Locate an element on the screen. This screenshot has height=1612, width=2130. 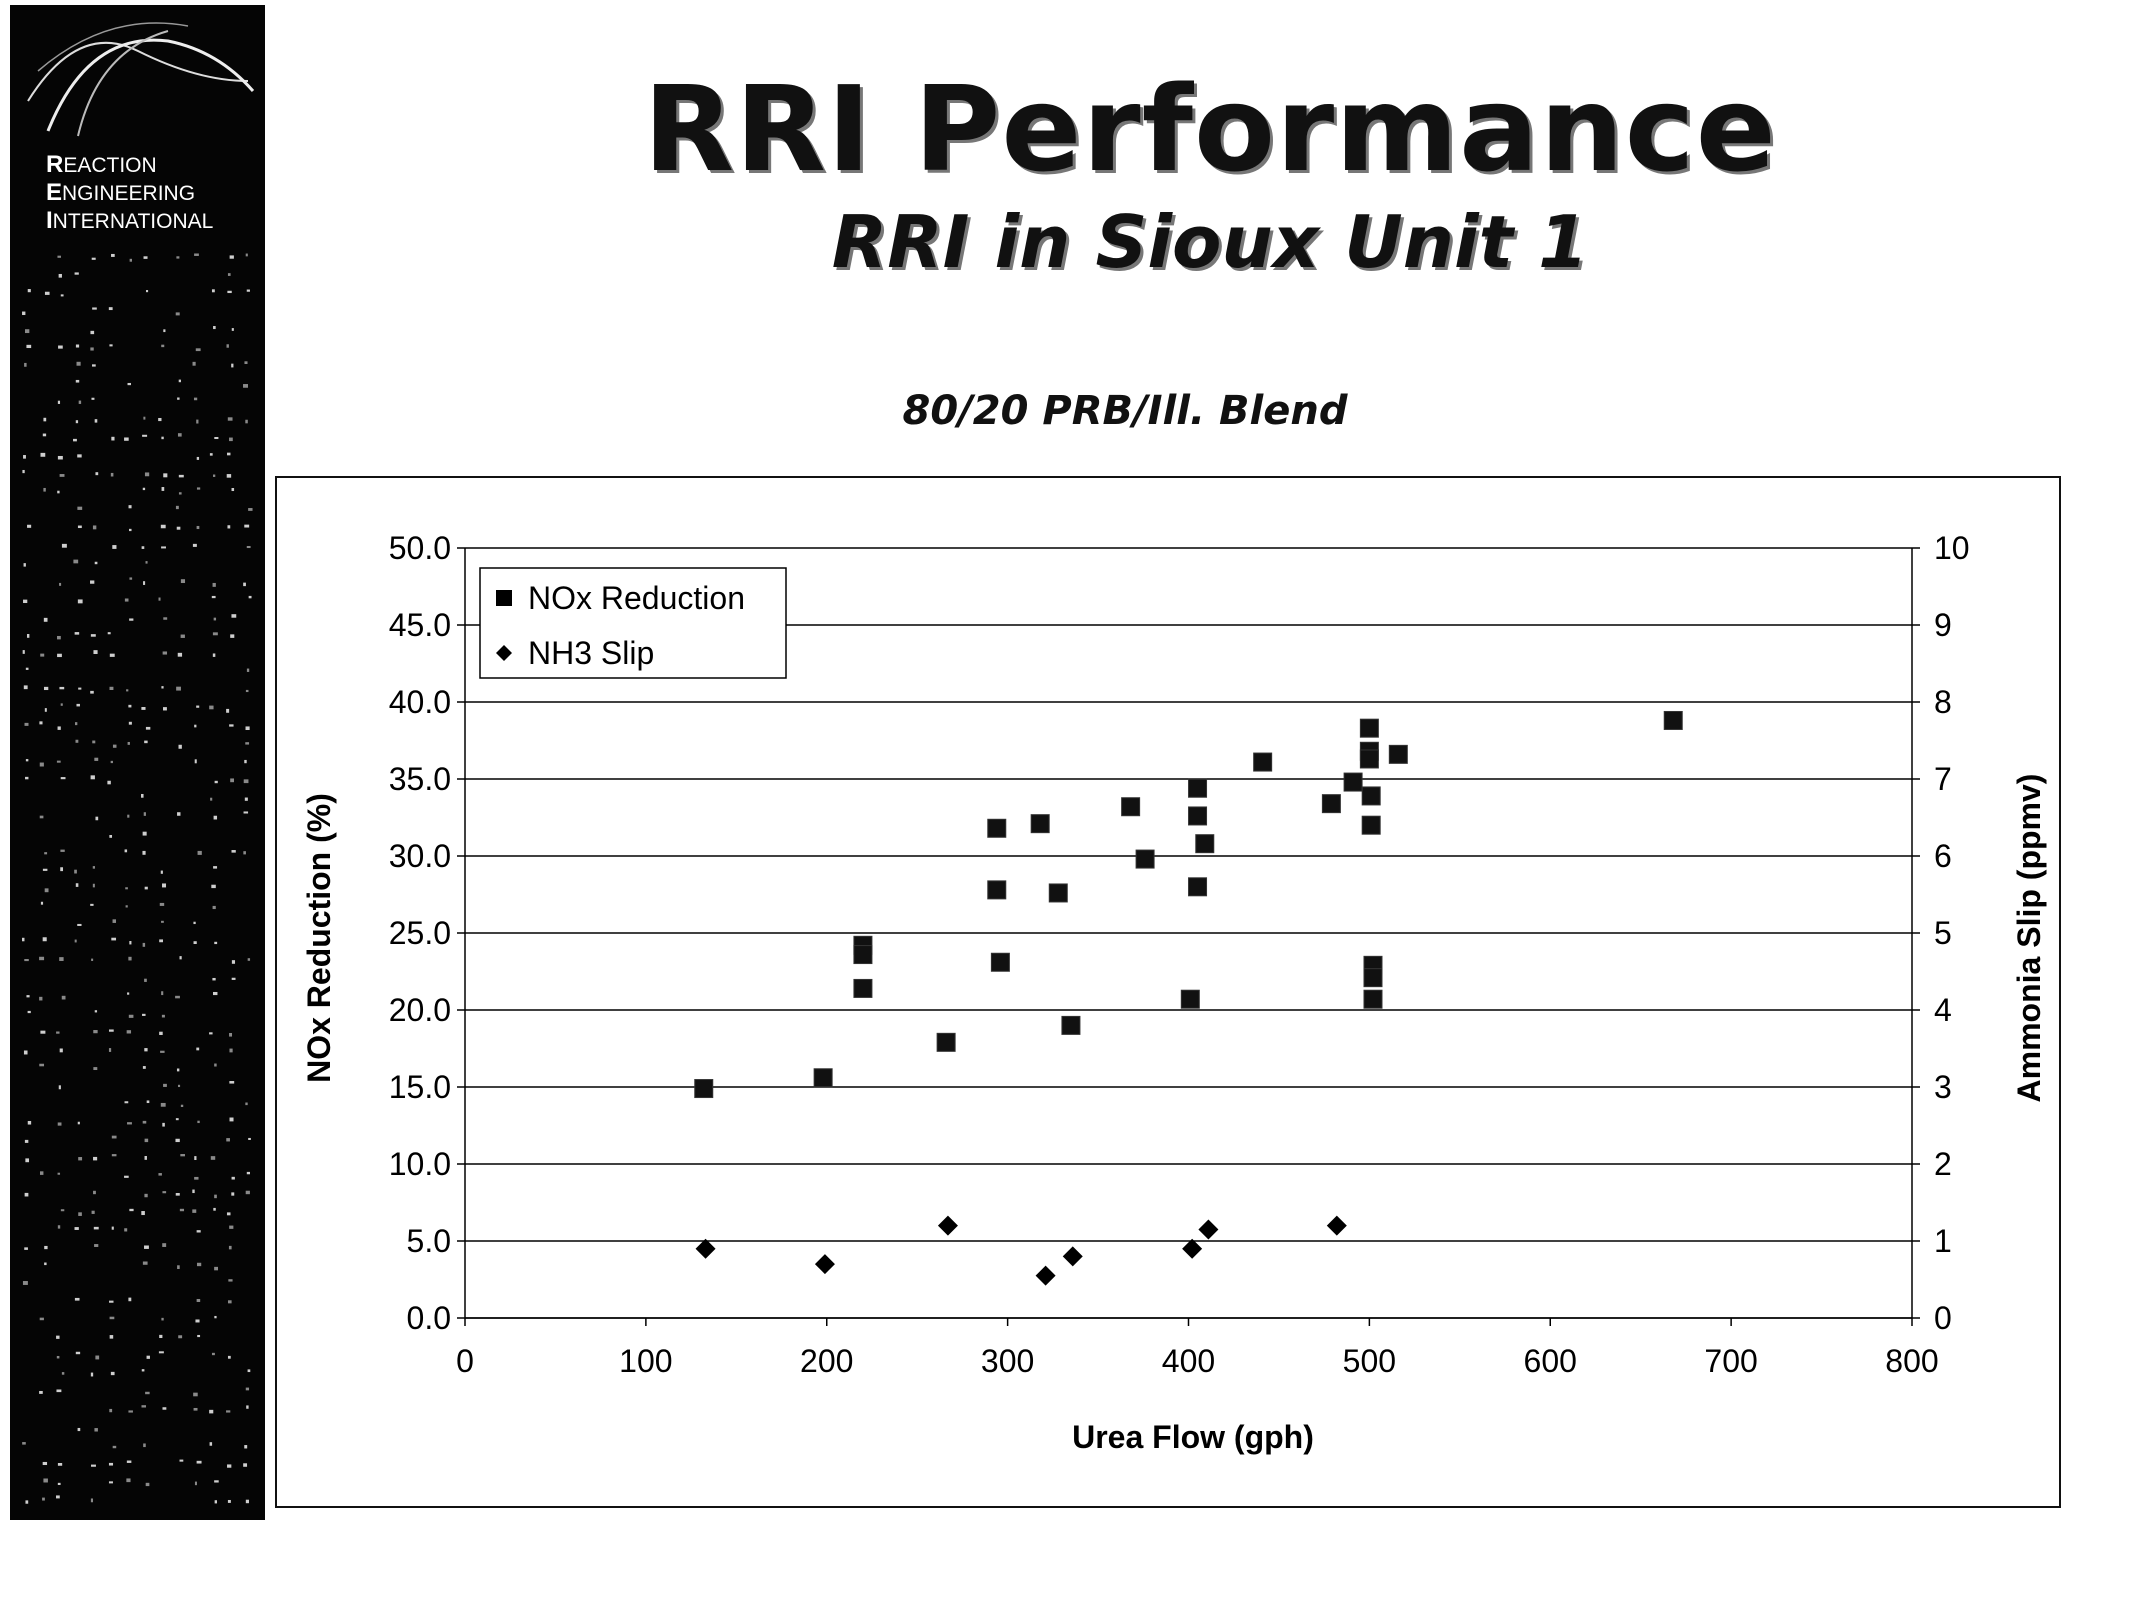
legend-marker-nh3 is located at coordinates (504, 653).